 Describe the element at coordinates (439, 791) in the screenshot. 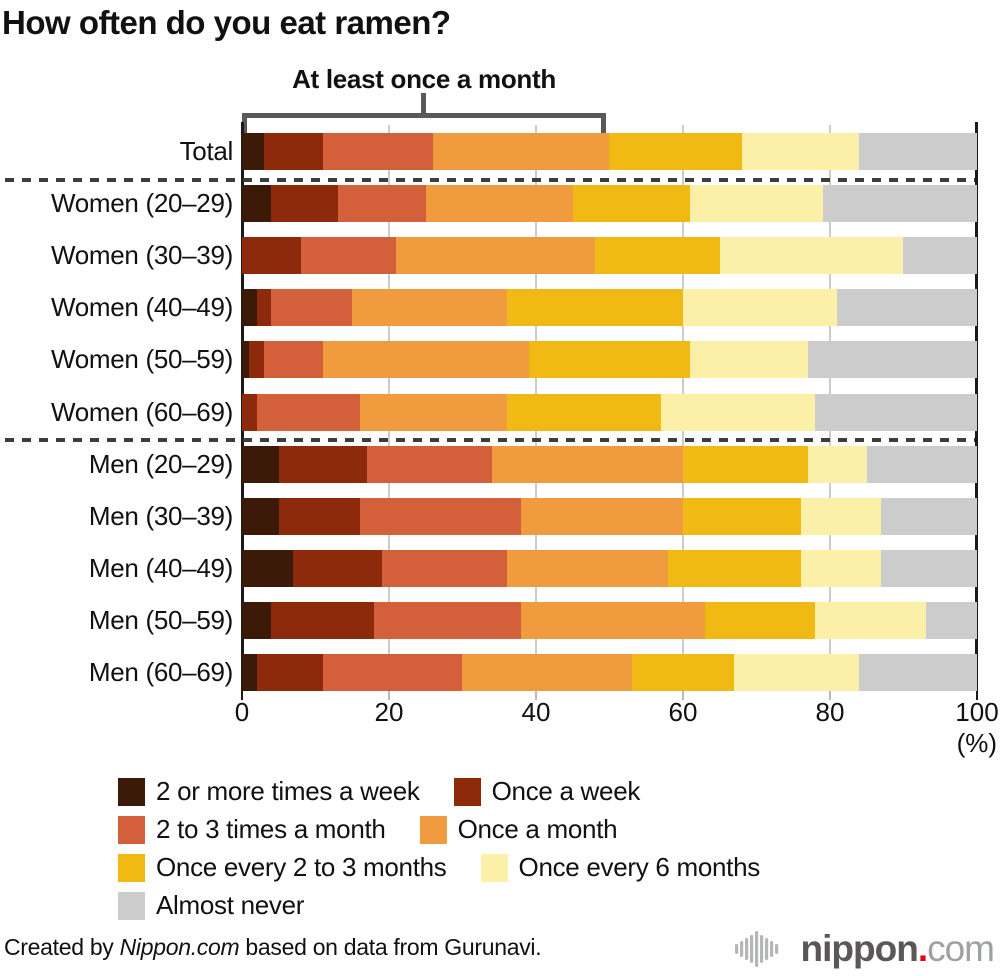

I see `legend-row: 2 or more times a week Once a week` at that location.